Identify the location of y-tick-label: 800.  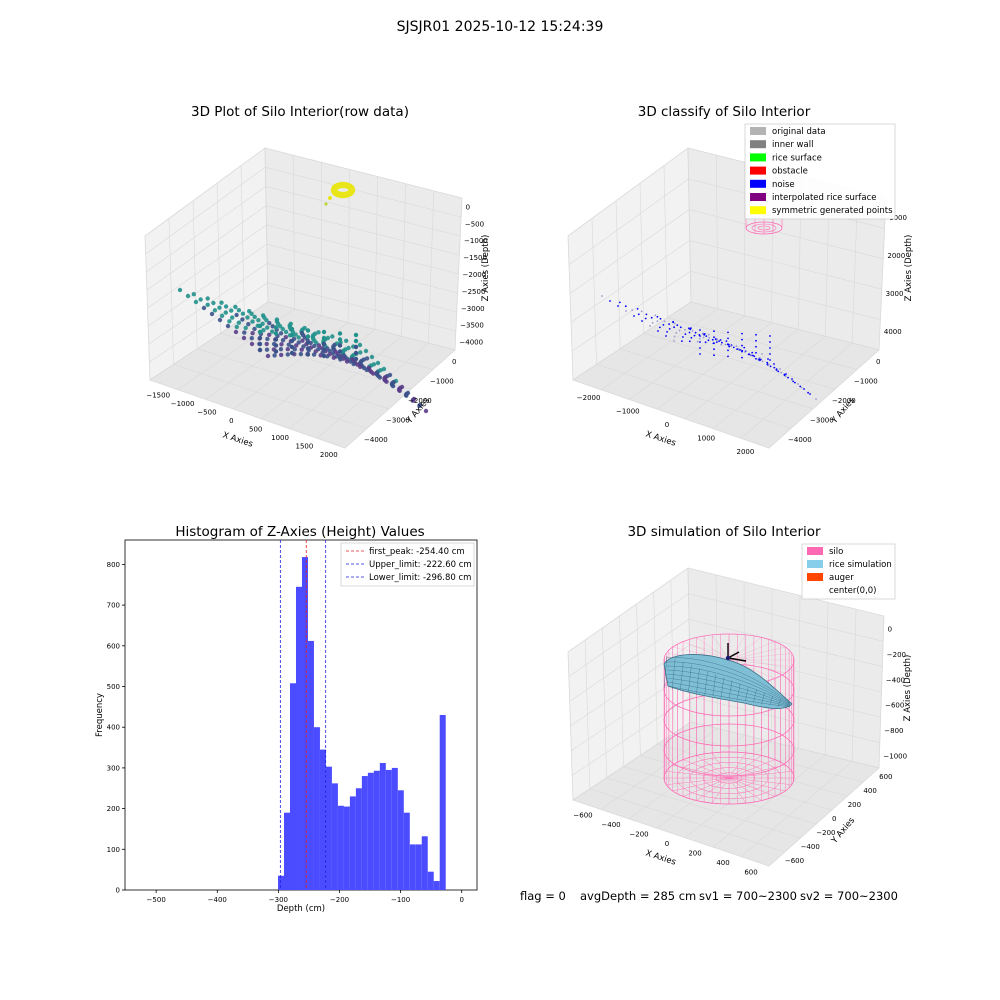
(113, 565).